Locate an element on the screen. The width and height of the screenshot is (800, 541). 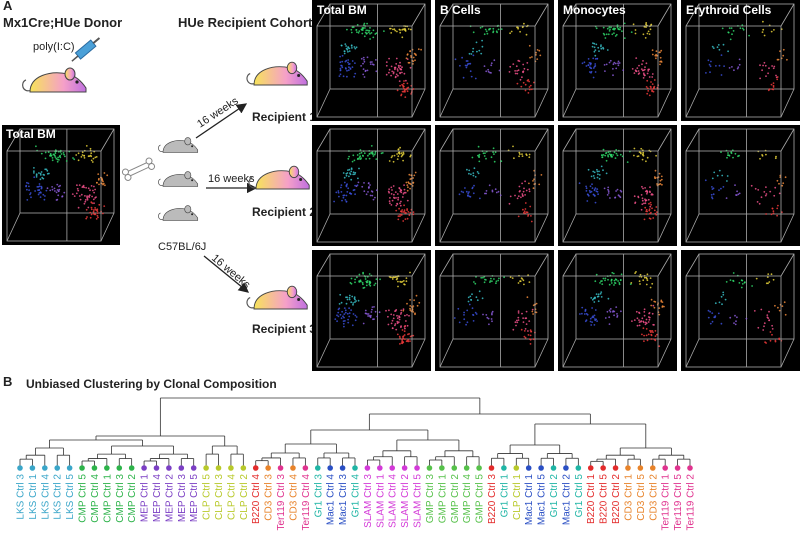
leaf-label: SLAM Ctrl 5 is located at coordinates (418, 501).